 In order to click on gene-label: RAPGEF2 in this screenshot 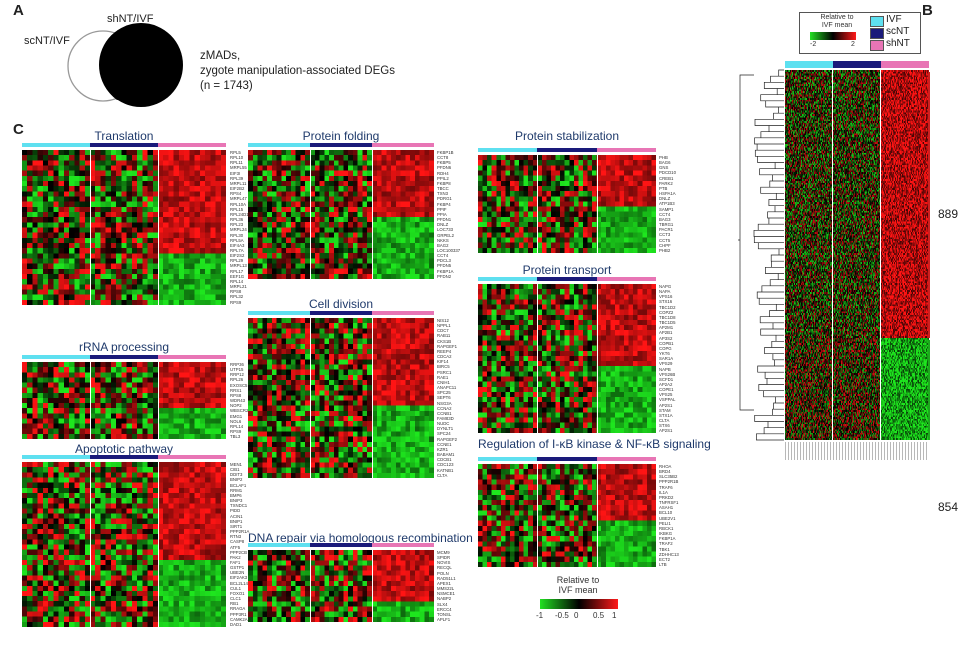, I will do `click(447, 439)`.